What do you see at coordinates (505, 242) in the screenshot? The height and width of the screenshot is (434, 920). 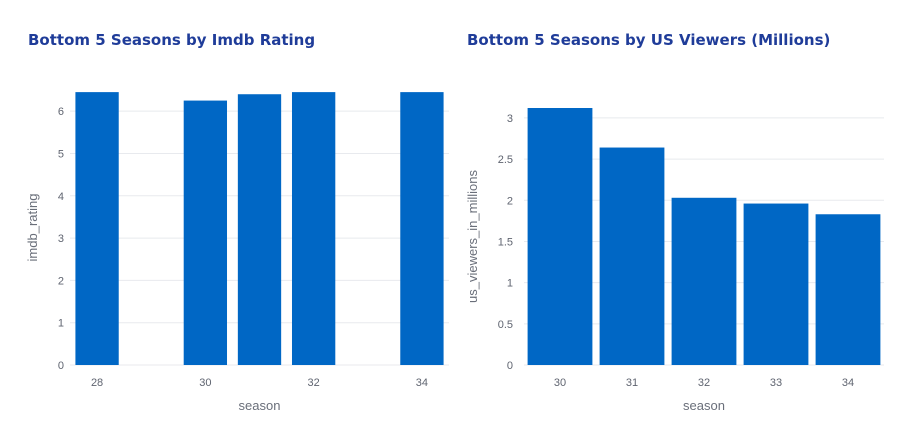 I see `y-tick-label: 1.5` at bounding box center [505, 242].